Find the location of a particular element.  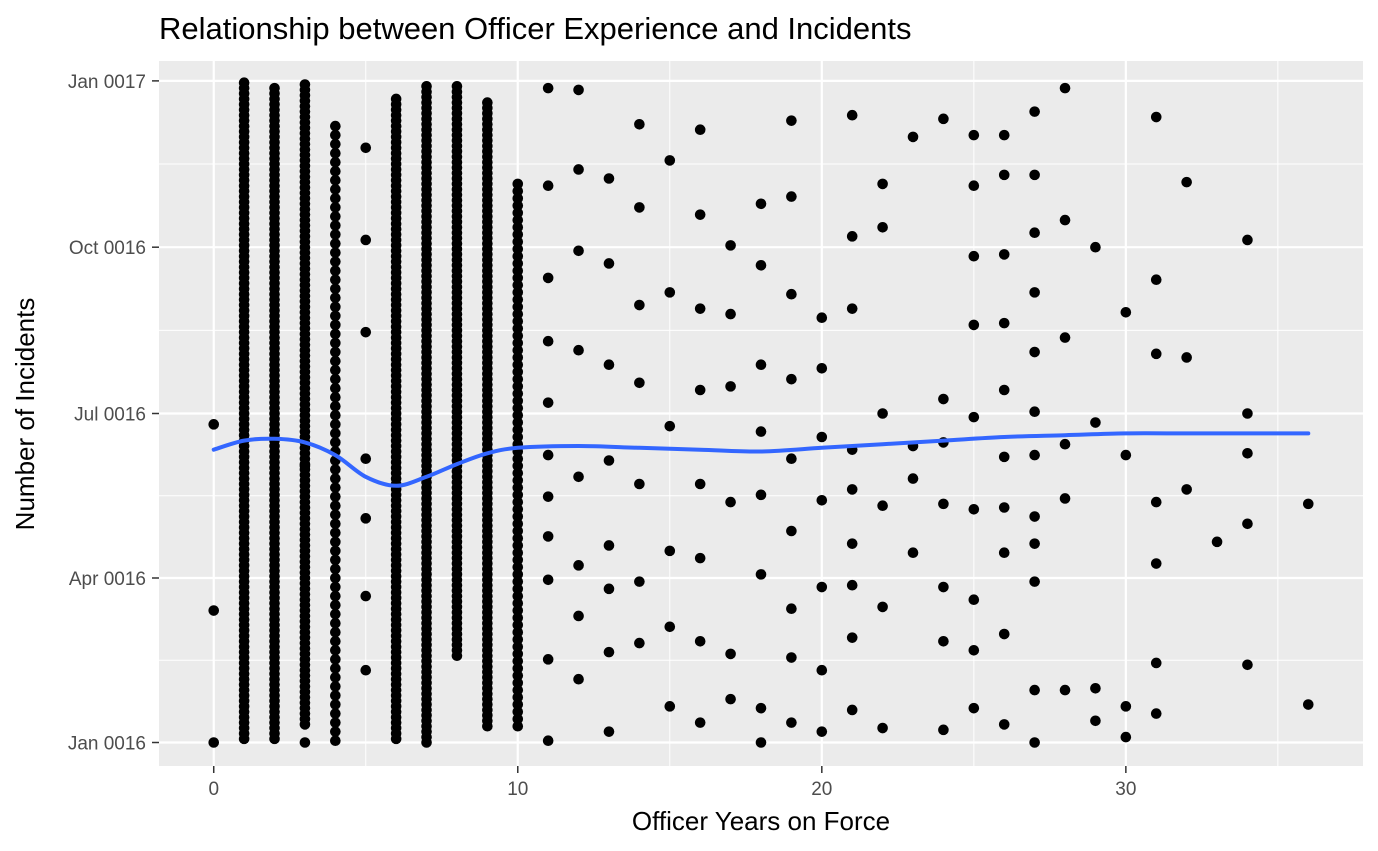

x-tick-label: 30 is located at coordinates (1125, 789).